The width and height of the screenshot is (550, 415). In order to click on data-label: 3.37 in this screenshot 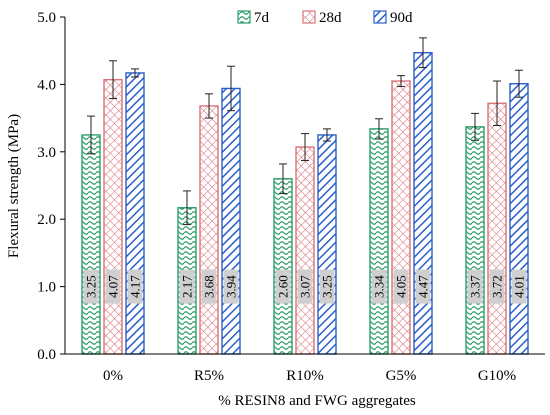, I will do `click(475, 286)`.